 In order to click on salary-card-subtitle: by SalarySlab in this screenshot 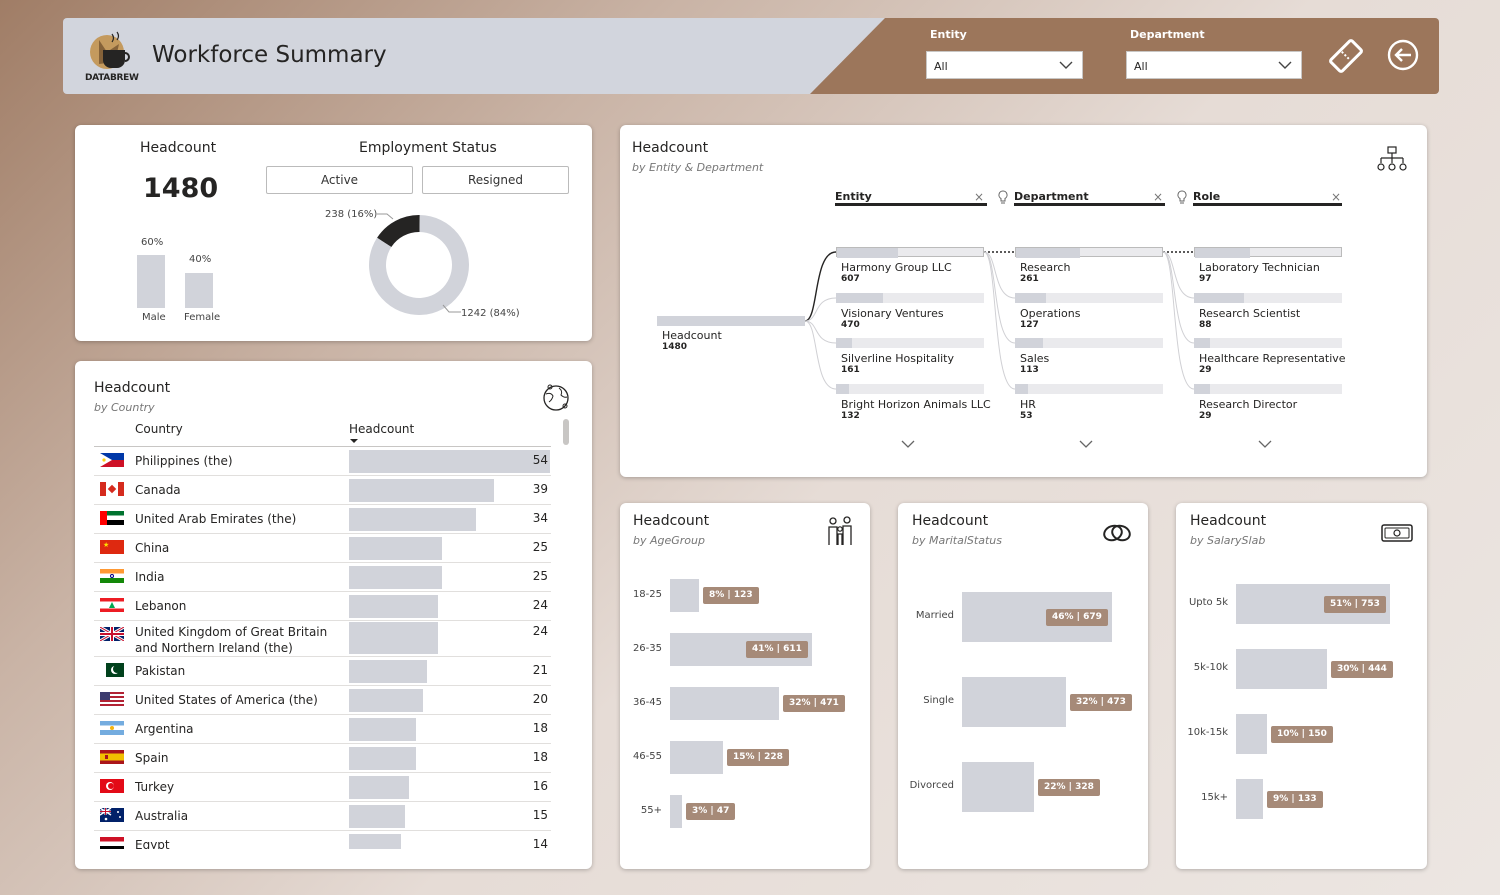, I will do `click(1228, 540)`.